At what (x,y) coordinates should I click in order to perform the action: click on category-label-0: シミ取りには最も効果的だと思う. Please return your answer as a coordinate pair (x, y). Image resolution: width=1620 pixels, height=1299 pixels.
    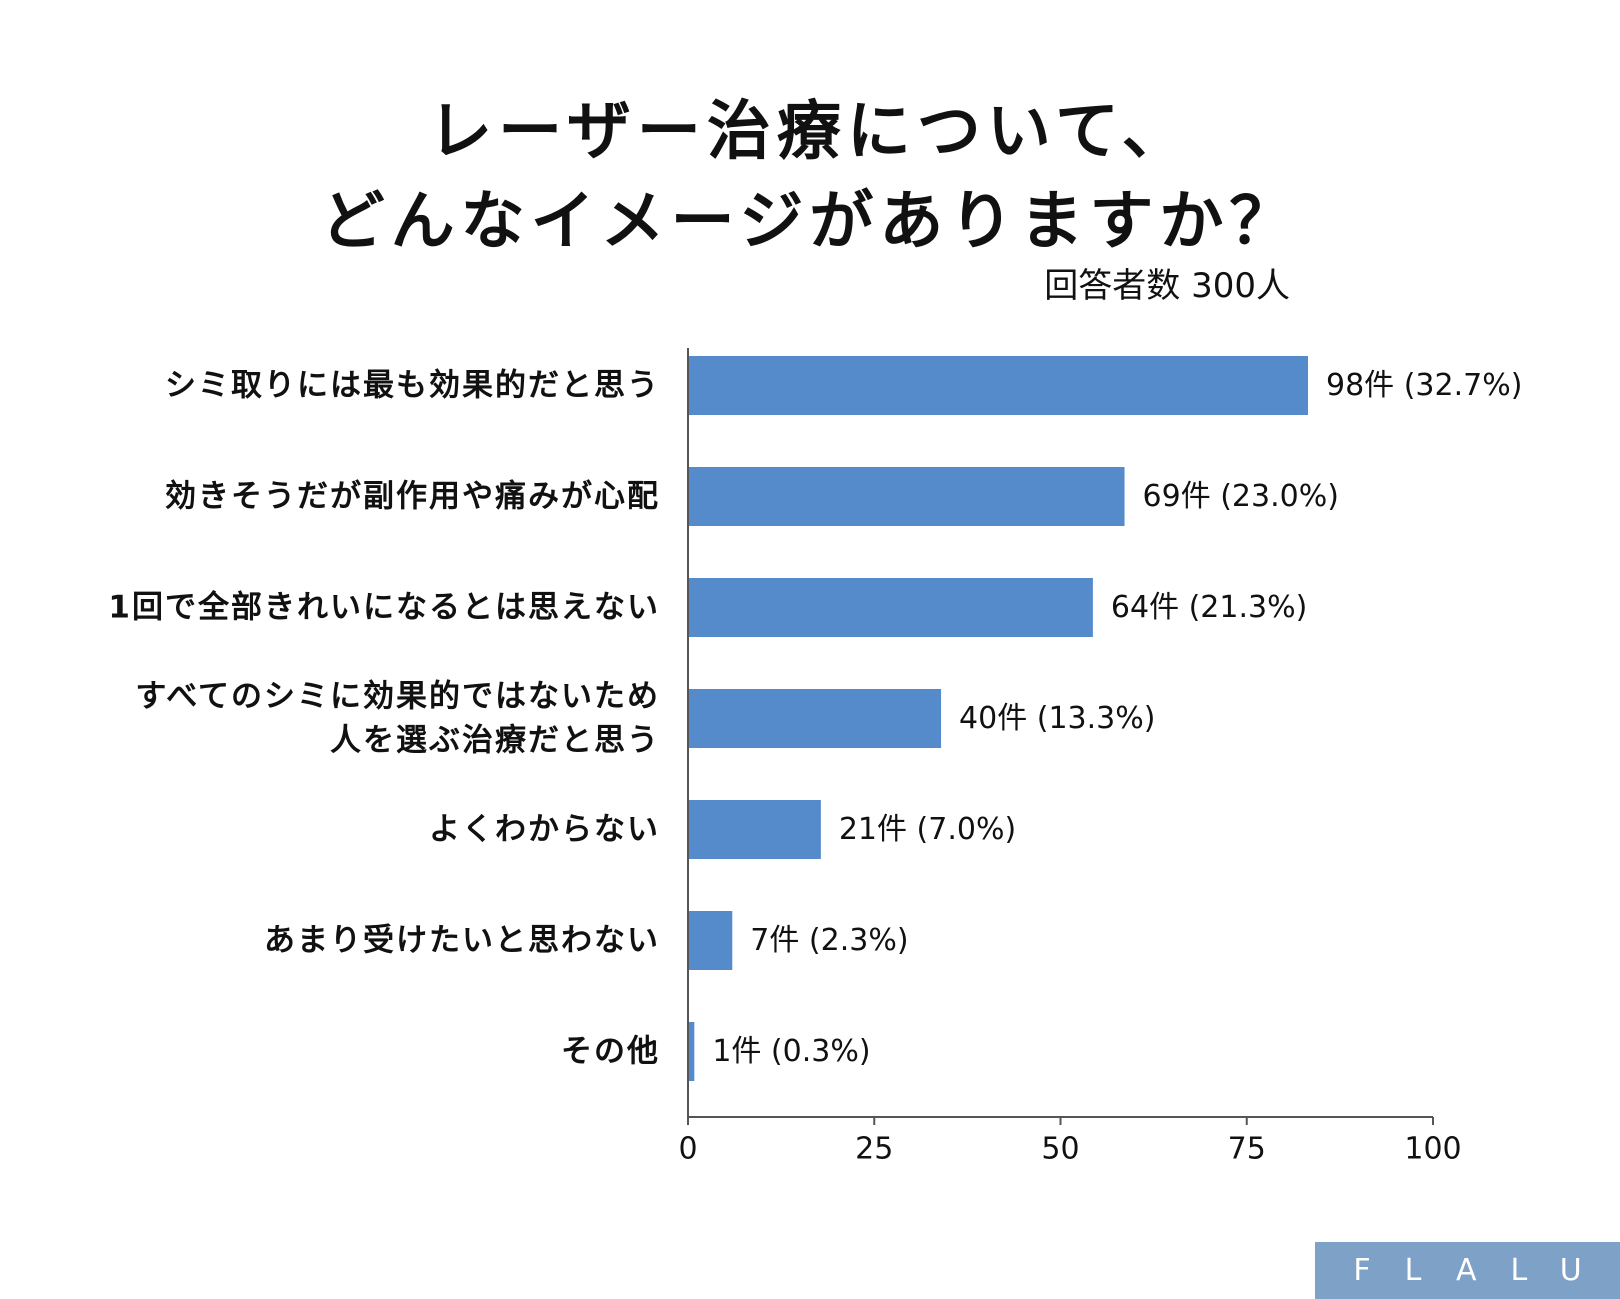
    Looking at the image, I should click on (412, 386).